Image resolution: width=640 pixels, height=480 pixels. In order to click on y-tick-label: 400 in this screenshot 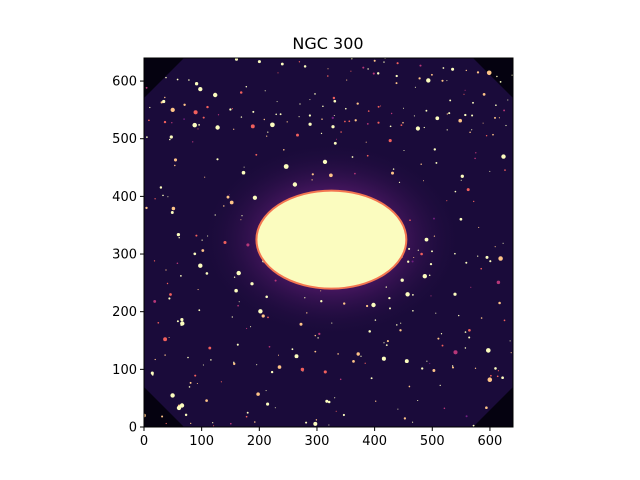, I will do `click(124, 197)`.